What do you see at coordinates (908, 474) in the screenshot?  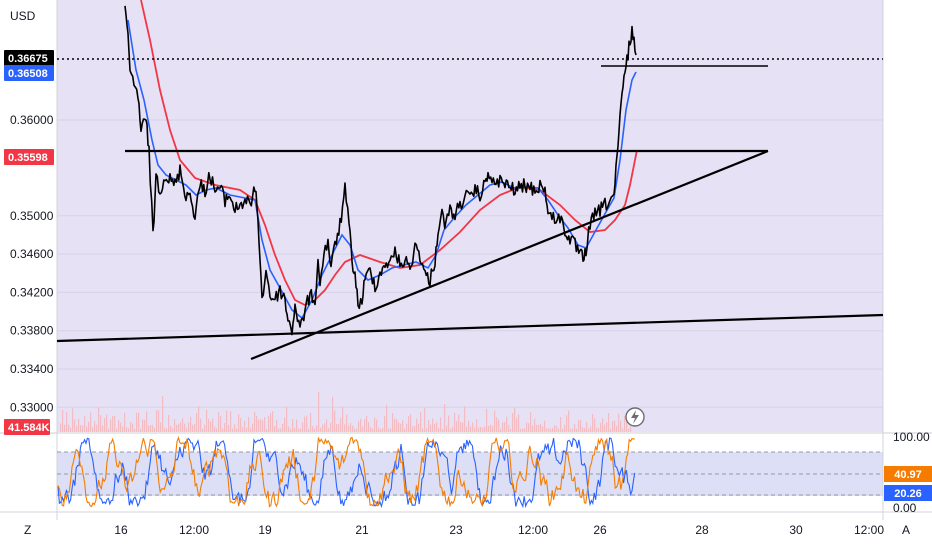 I see `osc-d-badge: 40.97` at bounding box center [908, 474].